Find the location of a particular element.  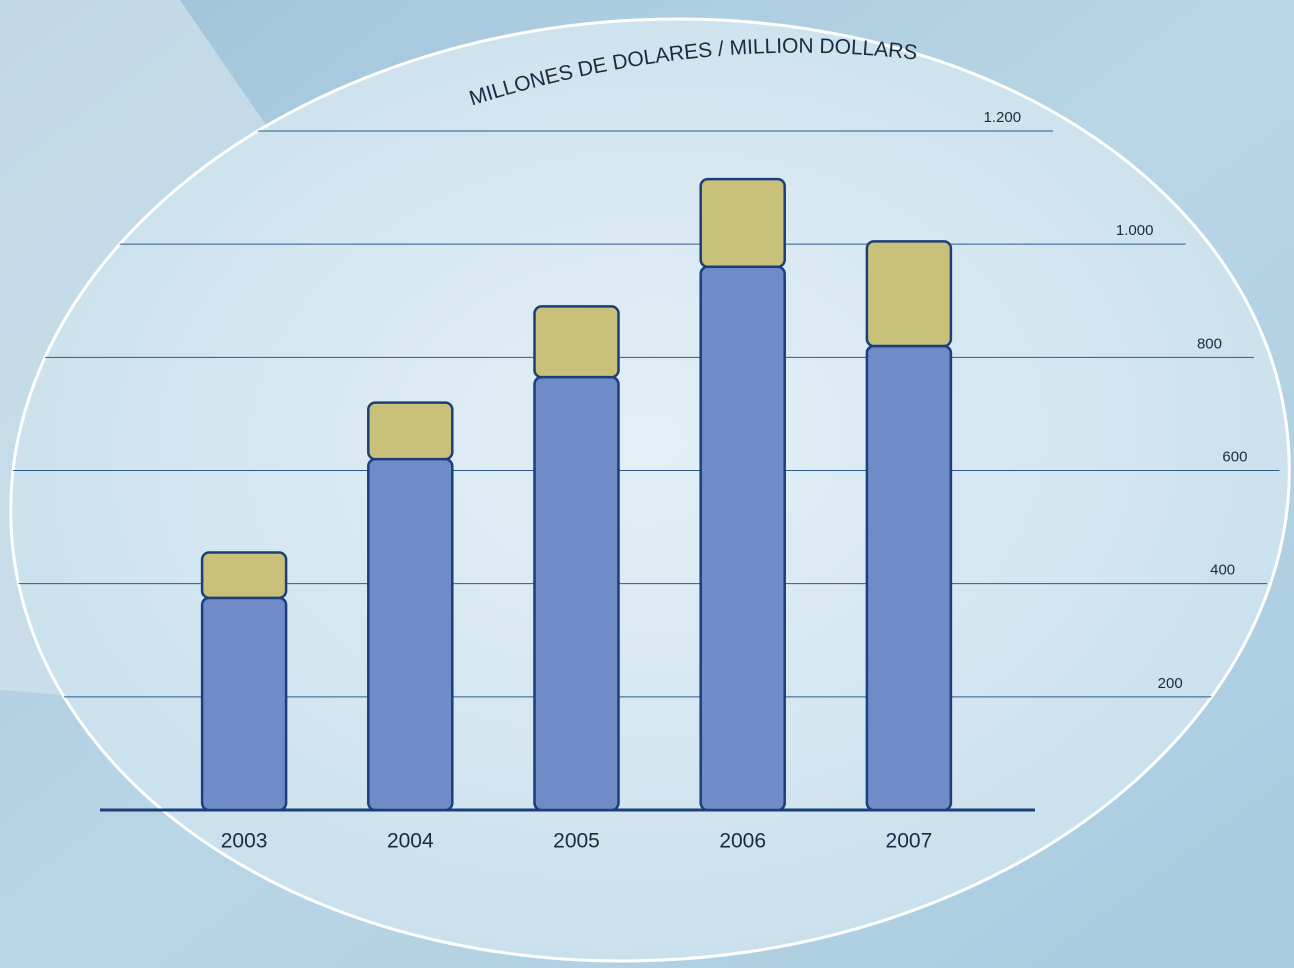

x-tick-label: 2005 is located at coordinates (576, 841).